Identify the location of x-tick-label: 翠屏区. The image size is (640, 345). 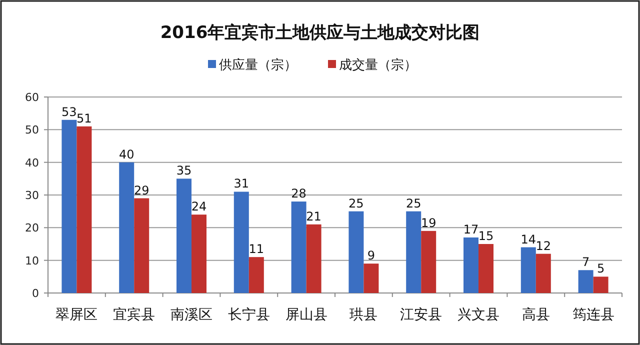
(77, 315).